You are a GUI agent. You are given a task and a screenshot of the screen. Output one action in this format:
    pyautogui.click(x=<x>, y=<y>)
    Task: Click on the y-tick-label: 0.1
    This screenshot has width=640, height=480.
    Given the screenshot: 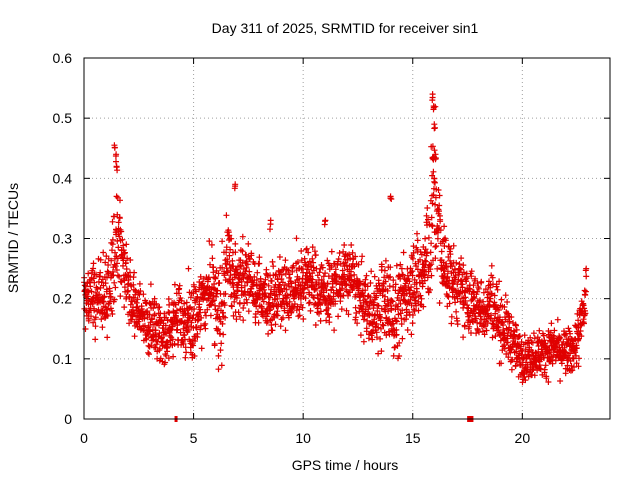 What is the action you would take?
    pyautogui.click(x=63, y=359)
    